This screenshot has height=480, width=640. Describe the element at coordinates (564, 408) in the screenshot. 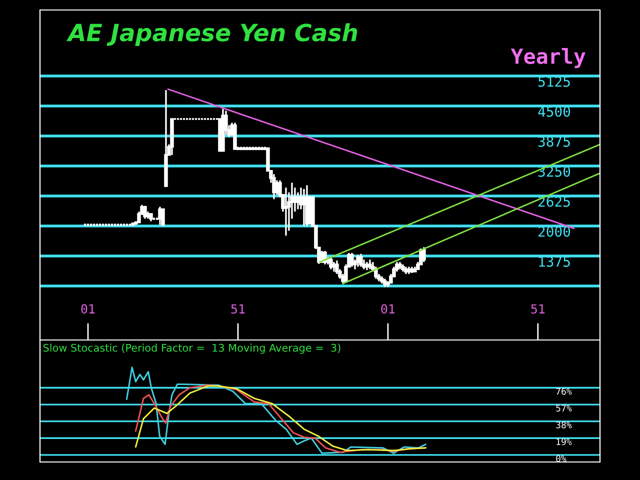

I see `y-tick-label: 57%` at that location.